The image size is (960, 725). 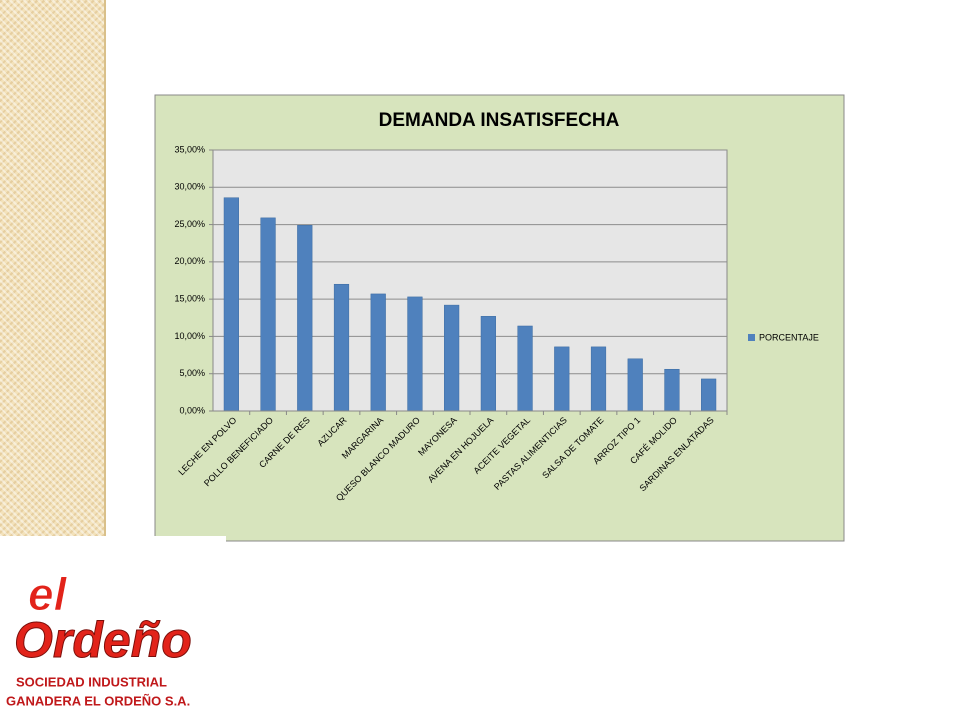 What do you see at coordinates (192, 410) in the screenshot?
I see `y-tick-label: 0,00%` at bounding box center [192, 410].